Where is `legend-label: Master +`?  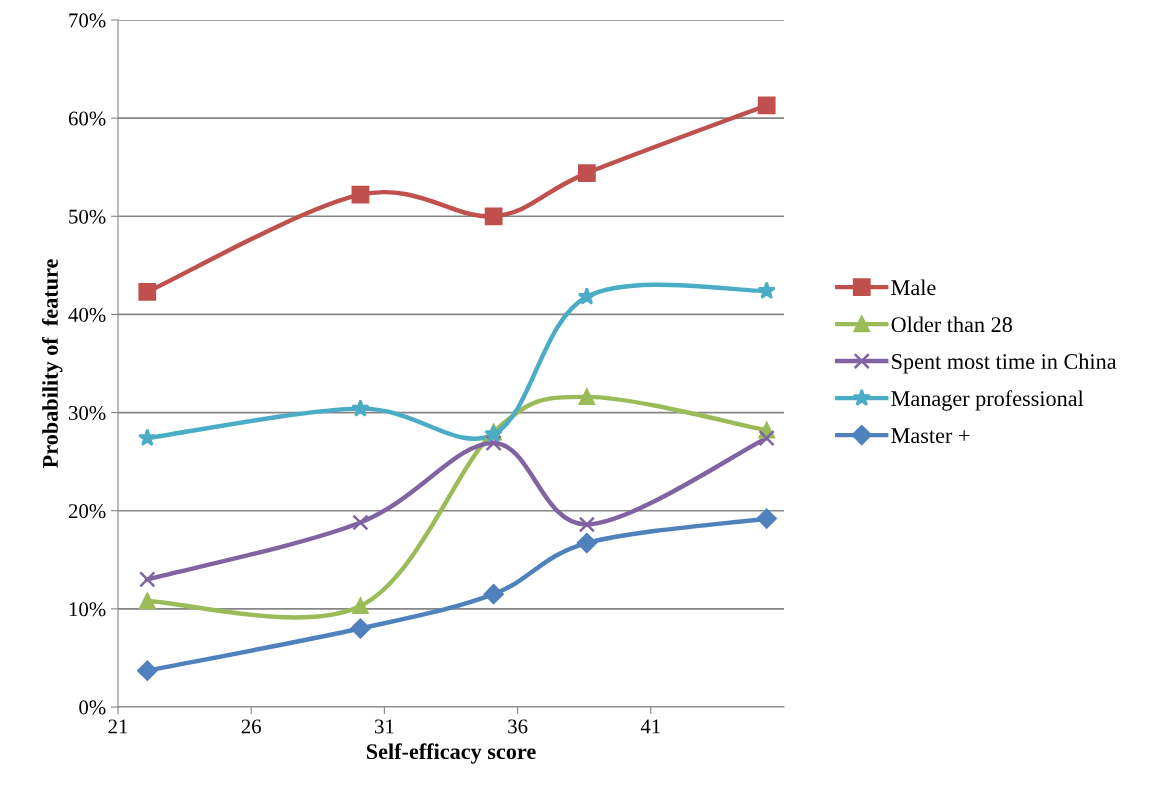
legend-label: Master + is located at coordinates (930, 436).